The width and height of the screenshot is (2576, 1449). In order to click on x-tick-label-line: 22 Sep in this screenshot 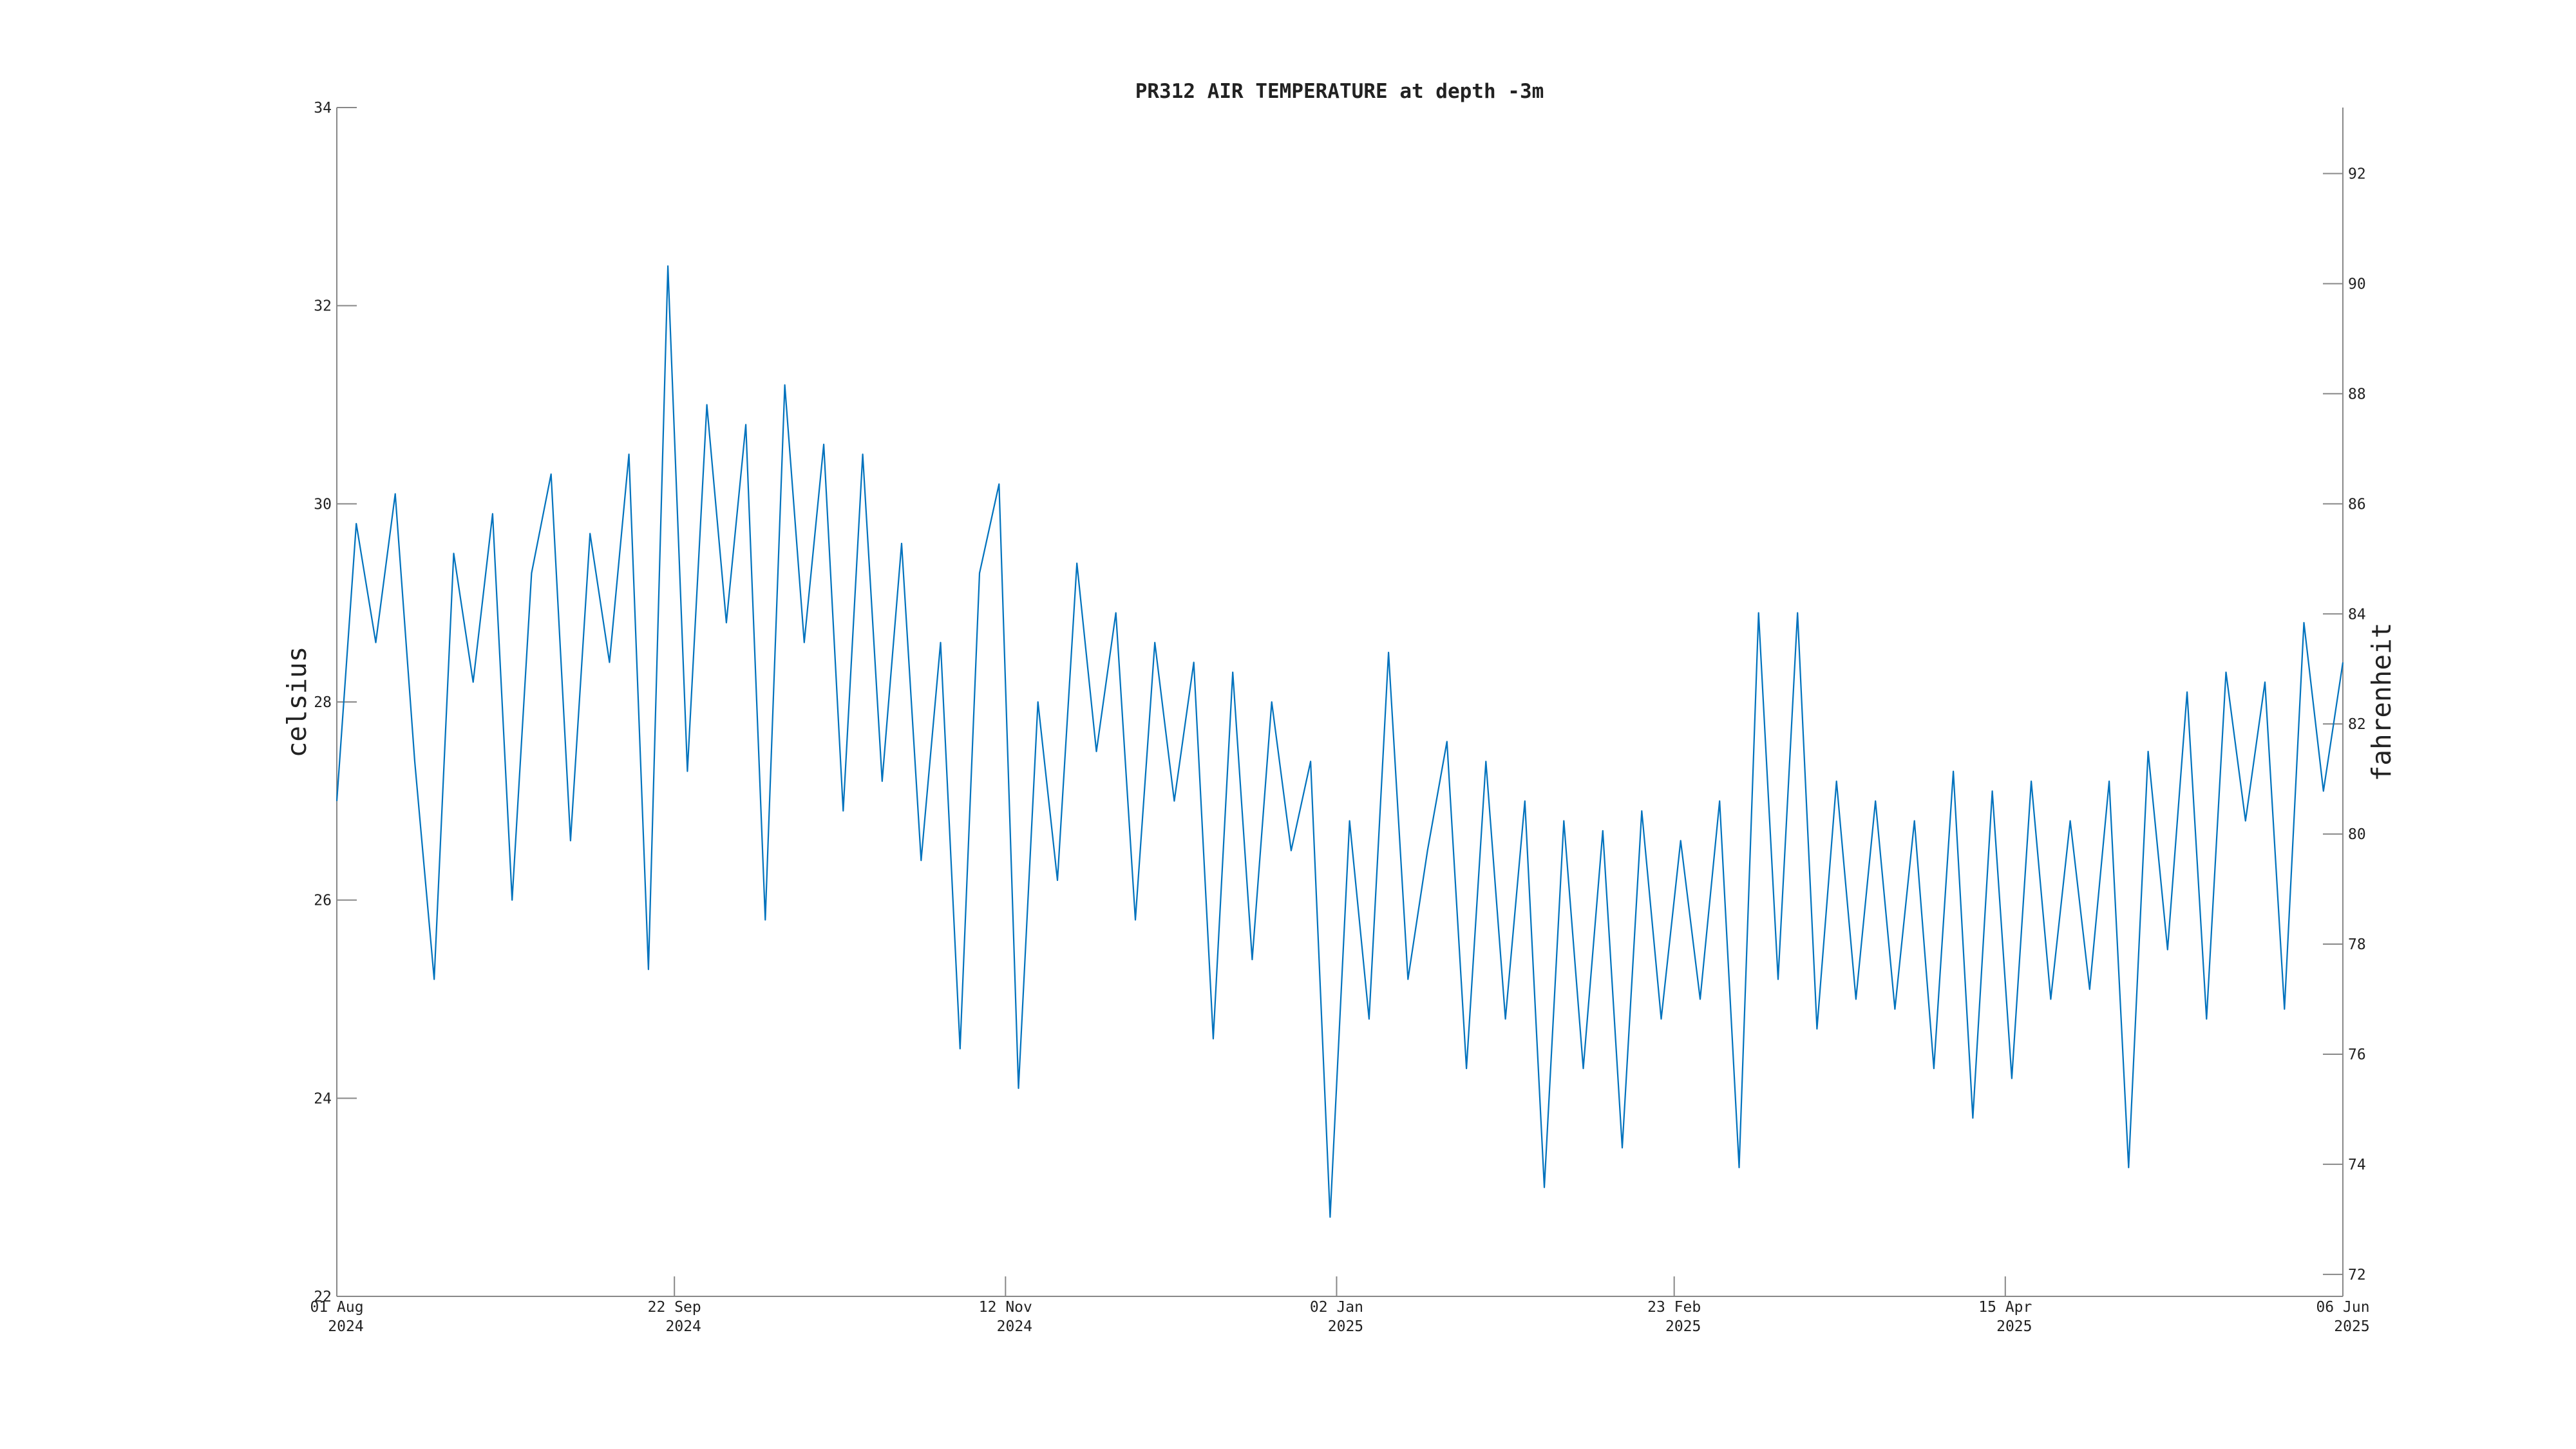, I will do `click(675, 1307)`.